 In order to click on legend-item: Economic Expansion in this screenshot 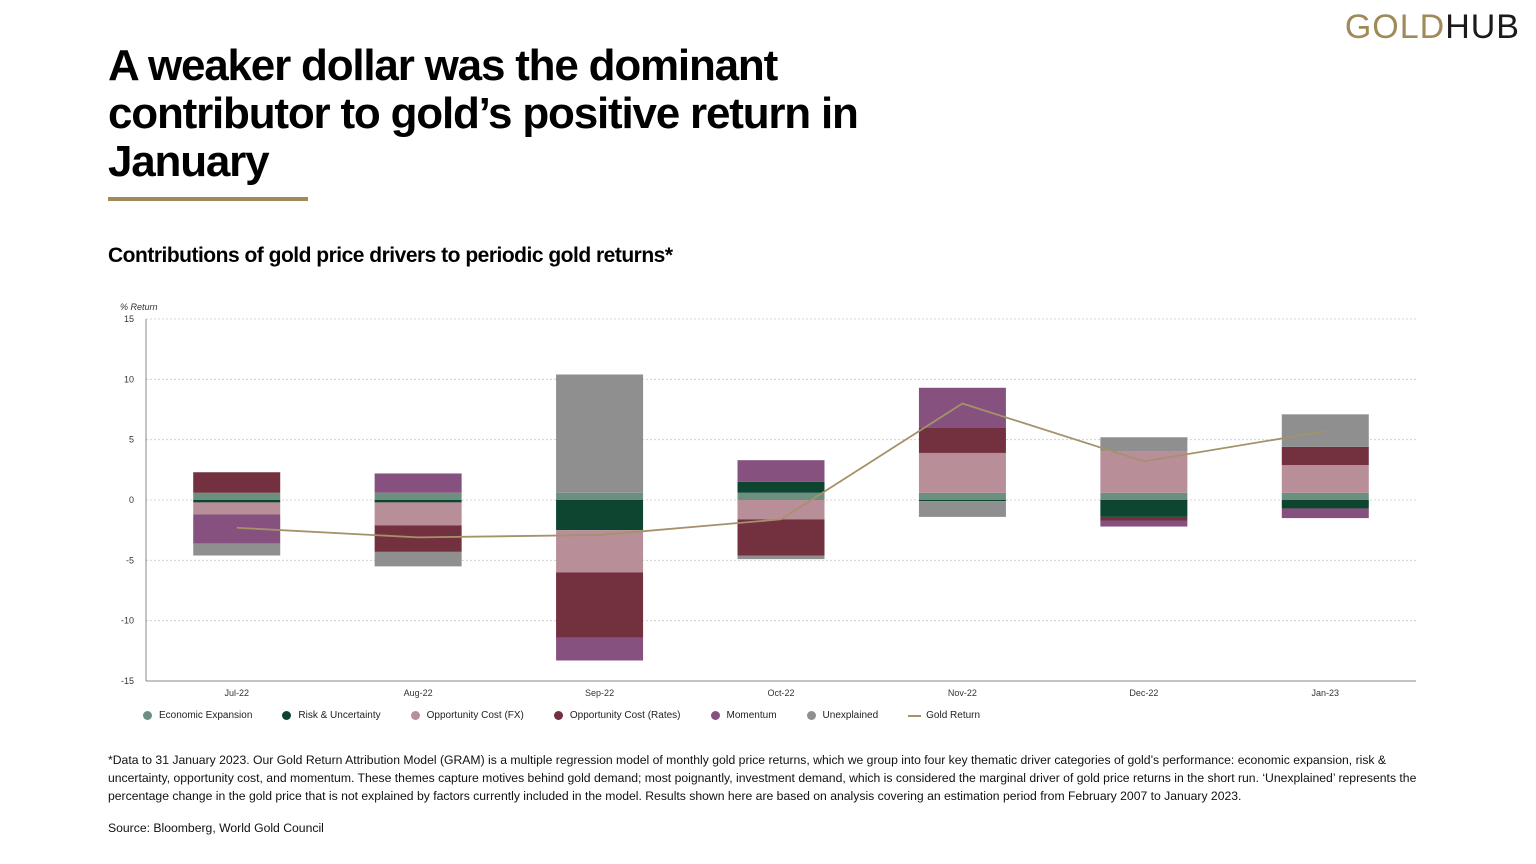, I will do `click(197, 715)`.